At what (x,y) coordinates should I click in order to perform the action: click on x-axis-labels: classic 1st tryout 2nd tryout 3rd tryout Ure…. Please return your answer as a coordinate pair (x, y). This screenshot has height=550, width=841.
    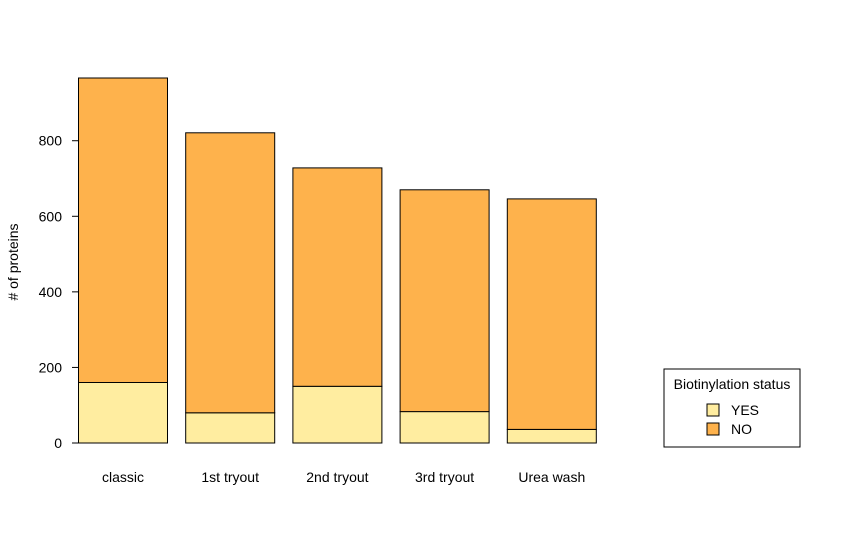
    Looking at the image, I should click on (343, 477).